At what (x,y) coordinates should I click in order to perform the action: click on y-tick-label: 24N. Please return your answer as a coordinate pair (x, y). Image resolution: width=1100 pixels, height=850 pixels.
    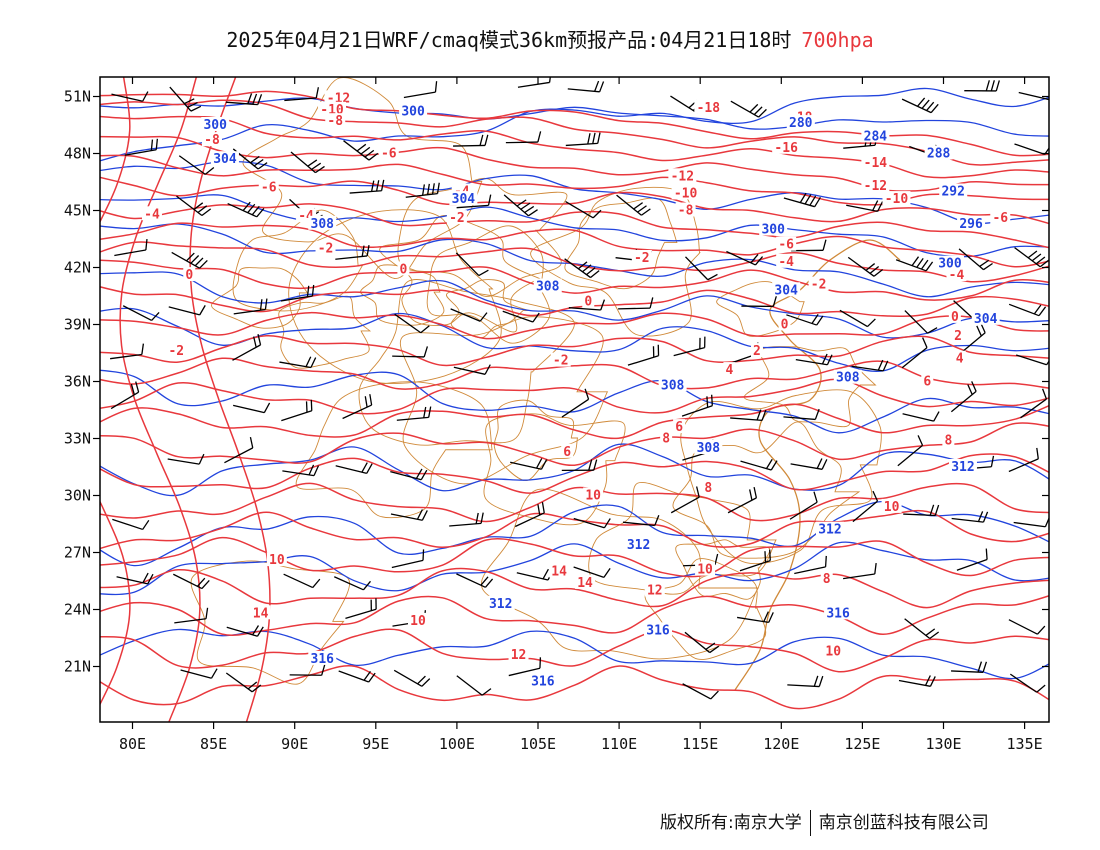
    Looking at the image, I should click on (77, 610).